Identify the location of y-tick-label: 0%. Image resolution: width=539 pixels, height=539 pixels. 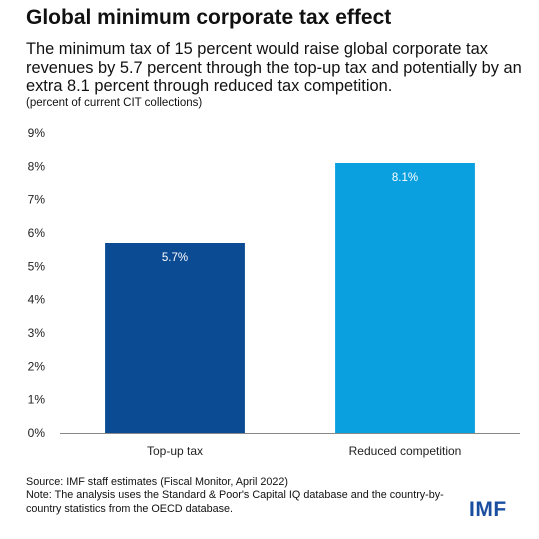
(37, 433).